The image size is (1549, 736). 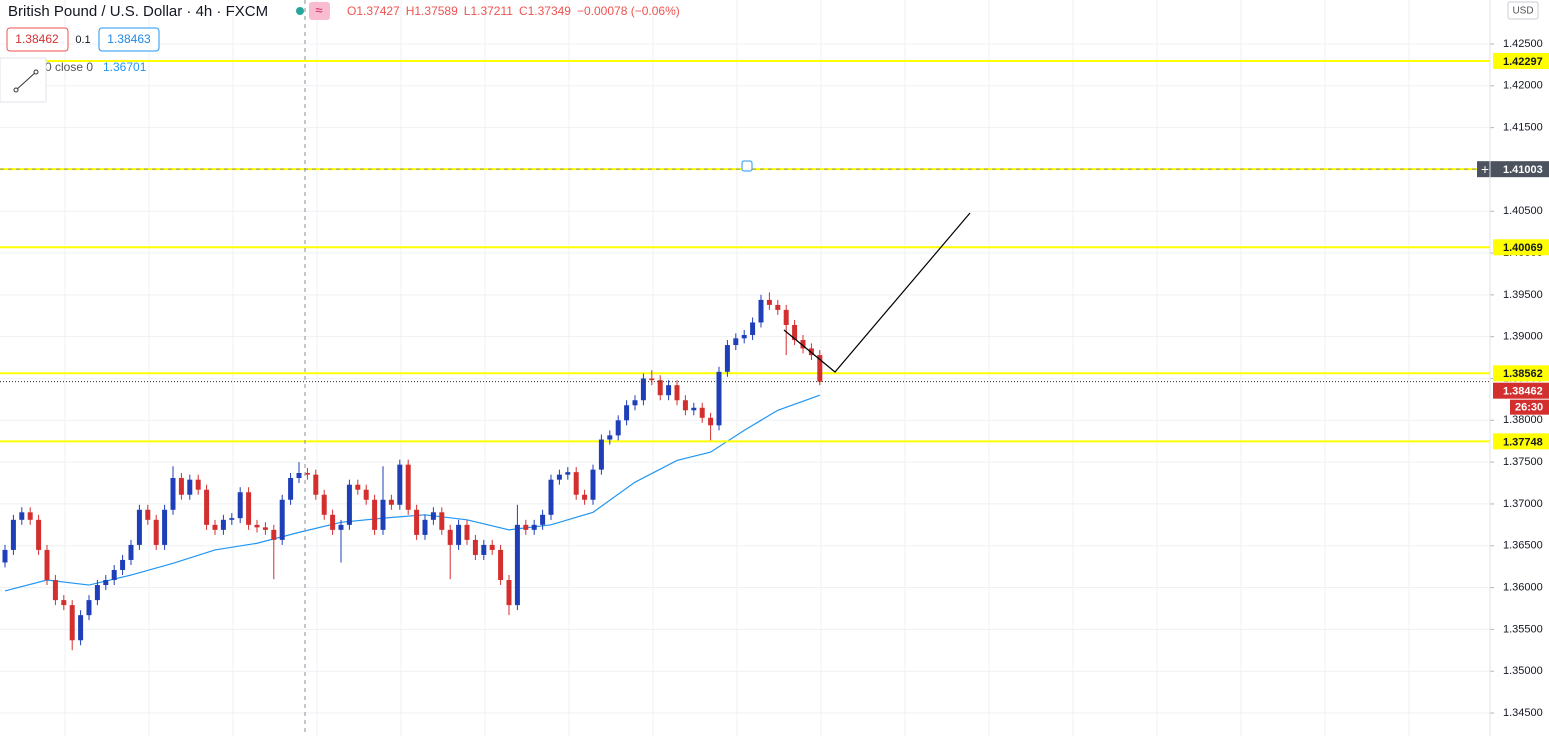 What do you see at coordinates (1523, 420) in the screenshot?
I see `y-tick-label: 1.38000` at bounding box center [1523, 420].